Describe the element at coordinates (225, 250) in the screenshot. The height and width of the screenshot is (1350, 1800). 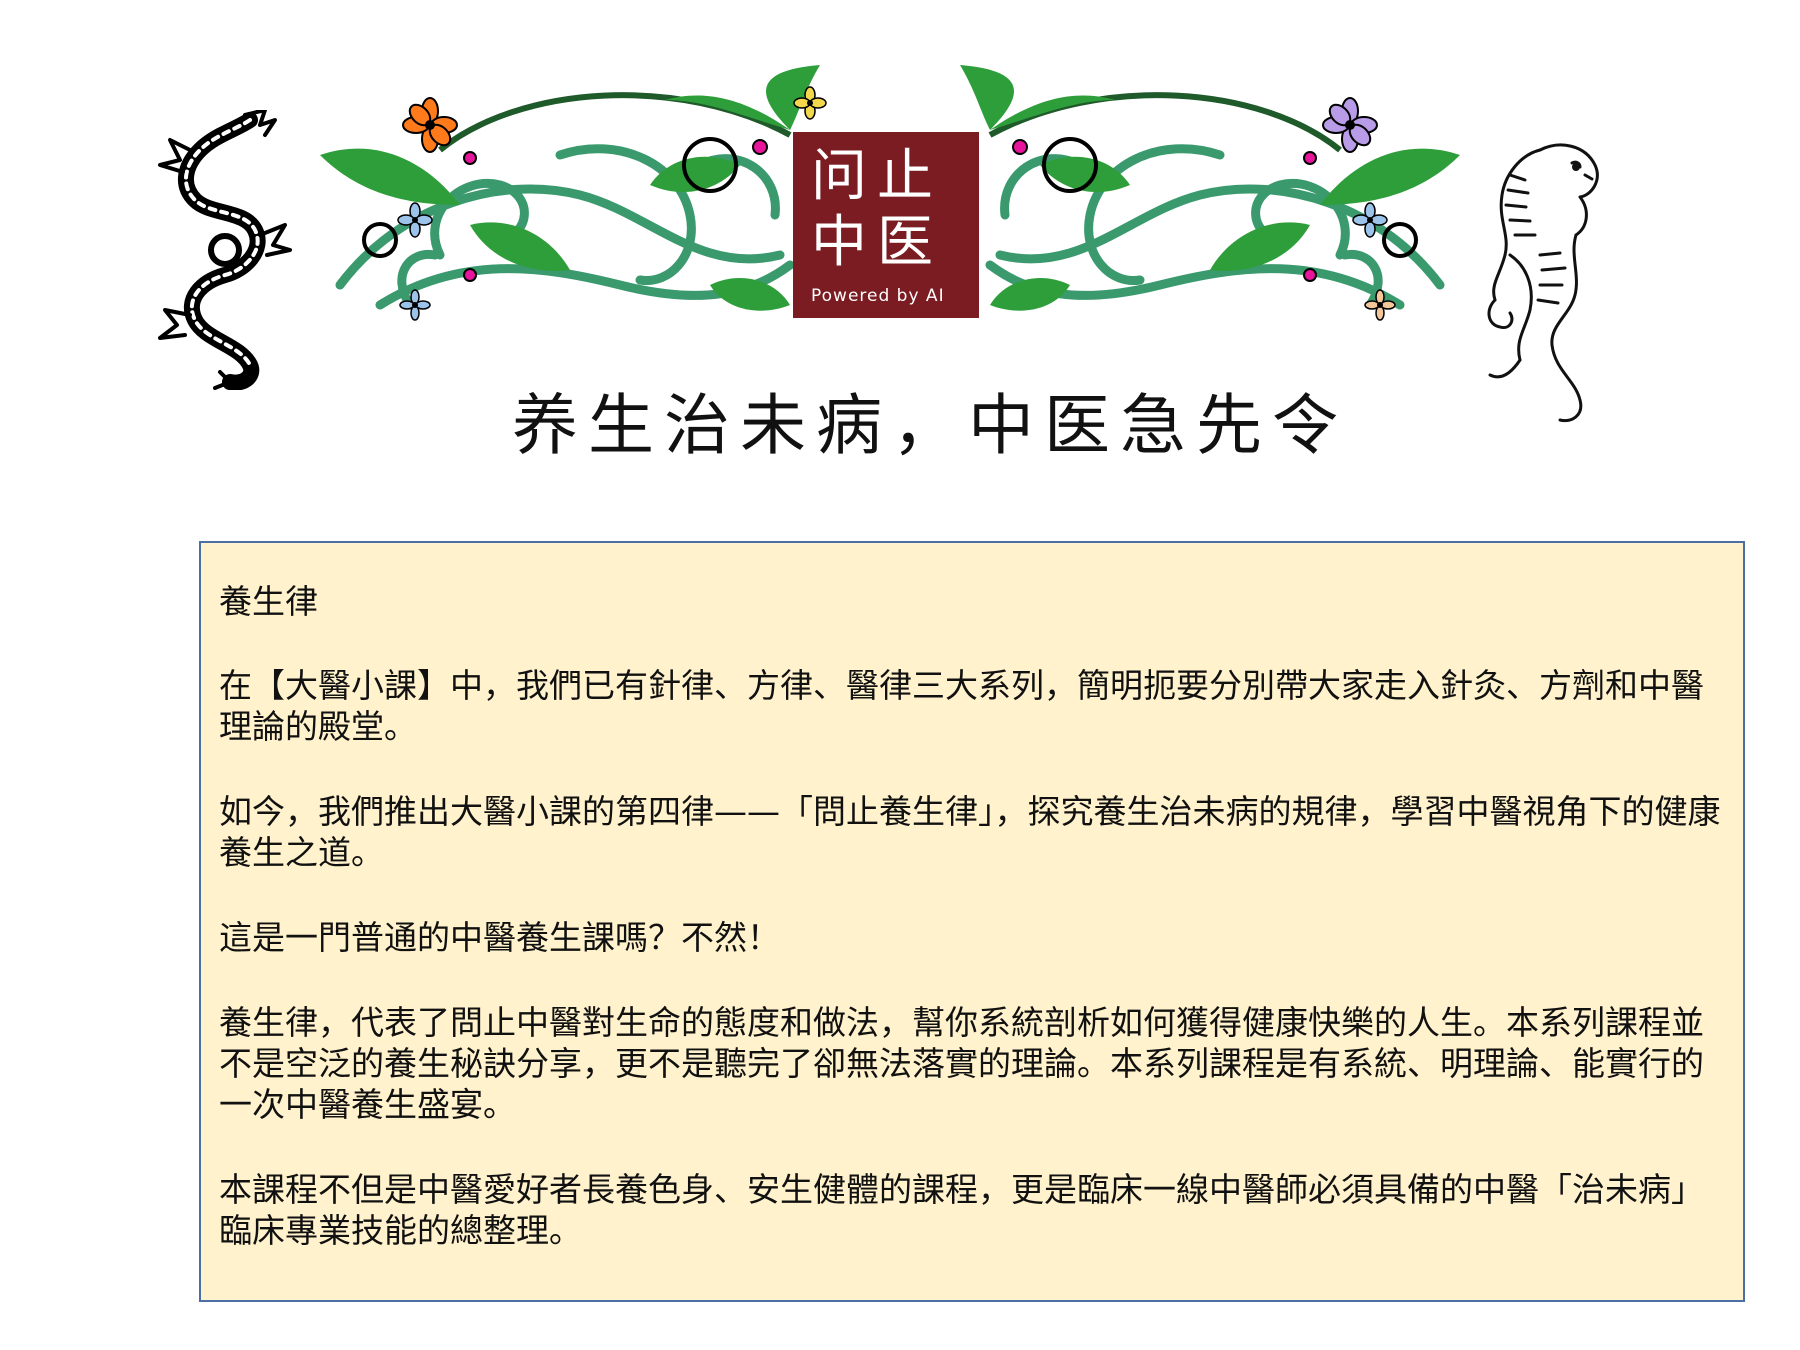
I see `dragon-icon` at that location.